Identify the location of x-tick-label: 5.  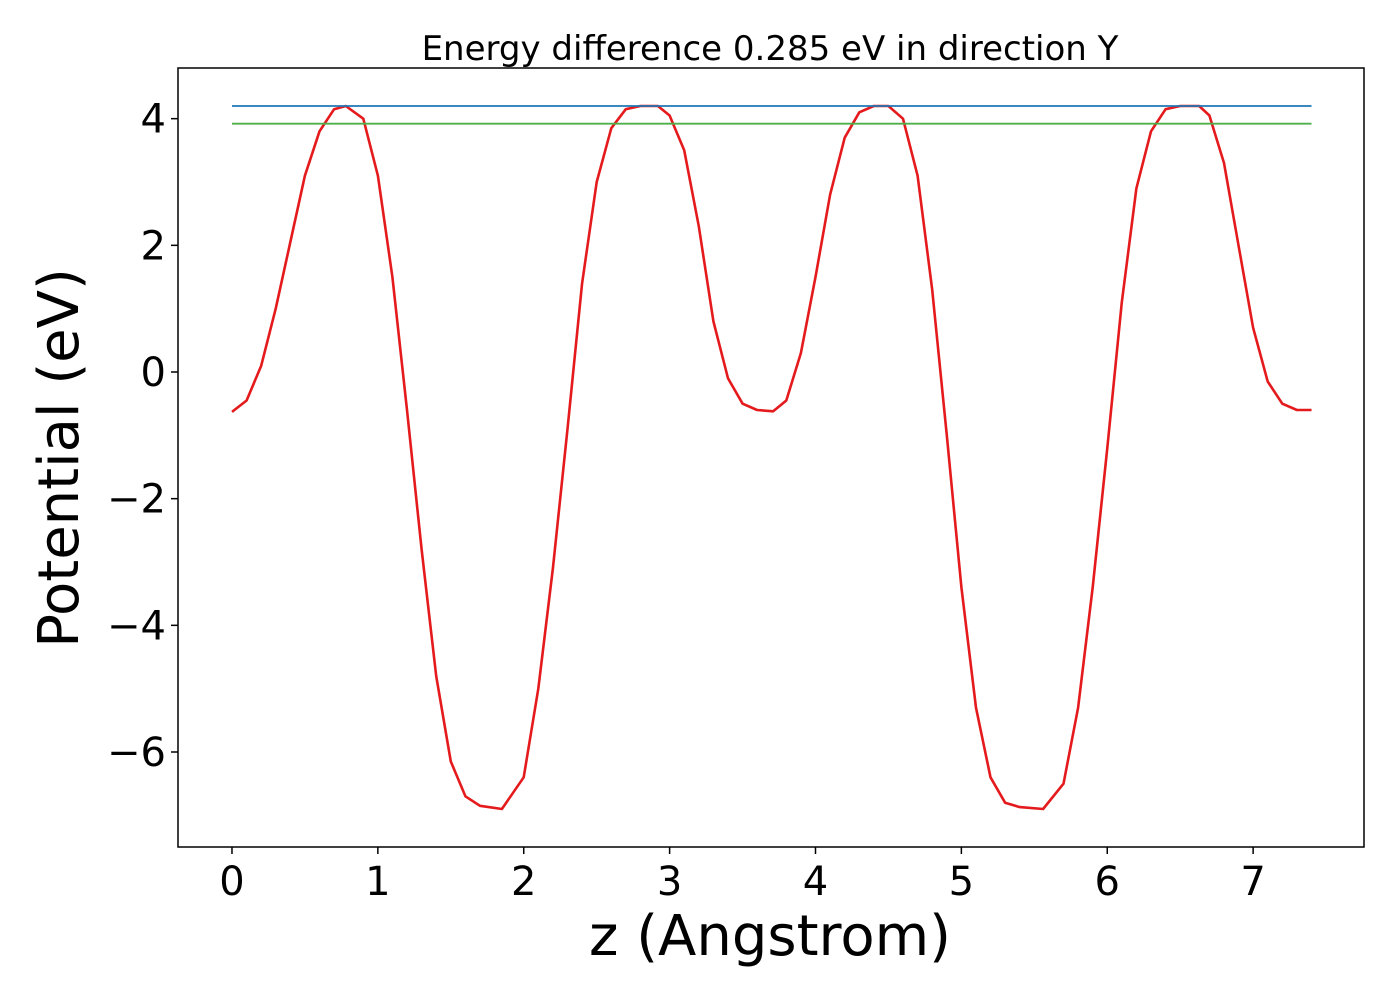
(961, 882).